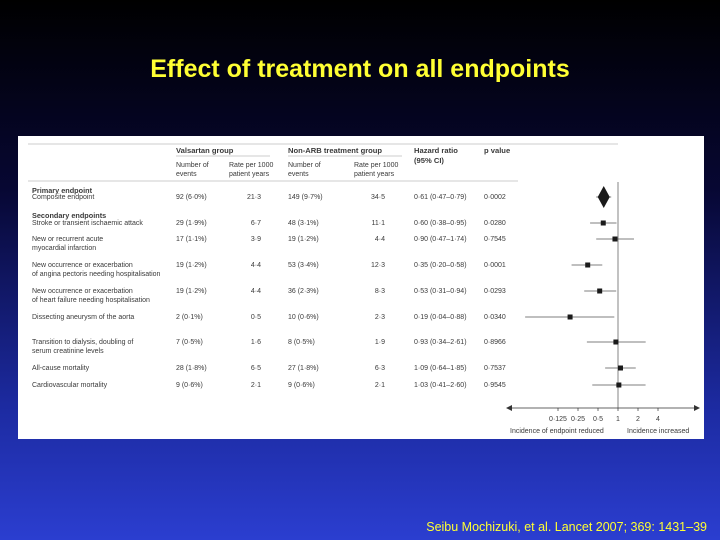 This screenshot has width=720, height=540. What do you see at coordinates (301, 342) in the screenshot?
I see `nonarb-events: 8 (0·5%)` at bounding box center [301, 342].